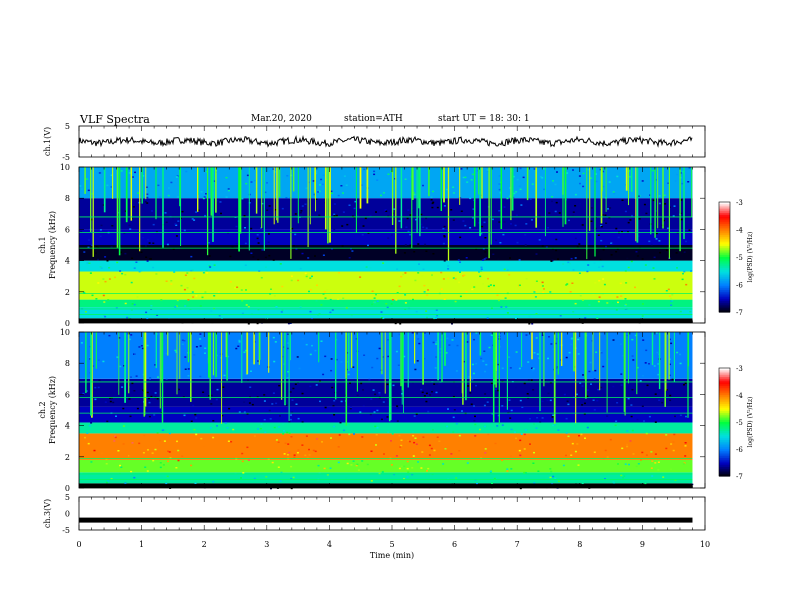  Describe the element at coordinates (52, 245) in the screenshot. I see `ch1-spectrogram-ylabel: Frequency (kHz)` at that location.